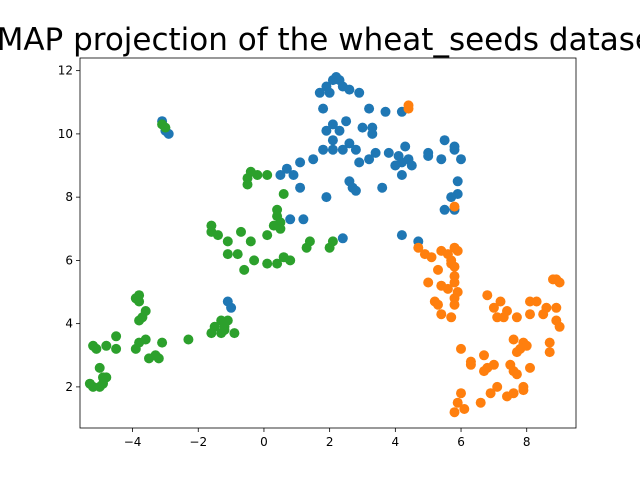 The height and width of the screenshot is (480, 640). Describe the element at coordinates (65, 134) in the screenshot. I see `y-tick-label: 10` at that location.